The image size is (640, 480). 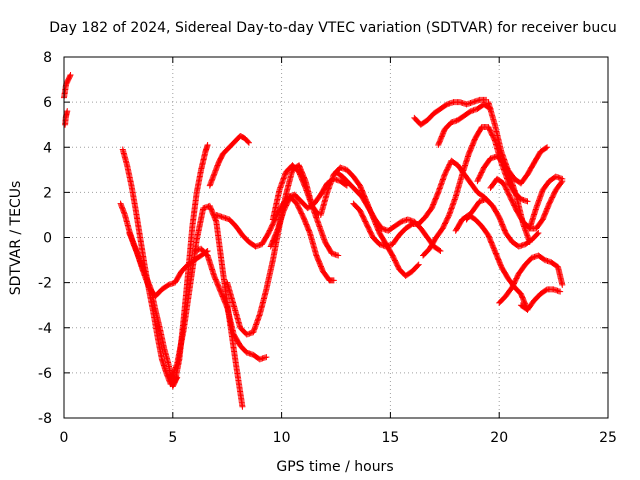 What do you see at coordinates (334, 467) in the screenshot?
I see `x-axis-label: GPS time / hours` at bounding box center [334, 467].